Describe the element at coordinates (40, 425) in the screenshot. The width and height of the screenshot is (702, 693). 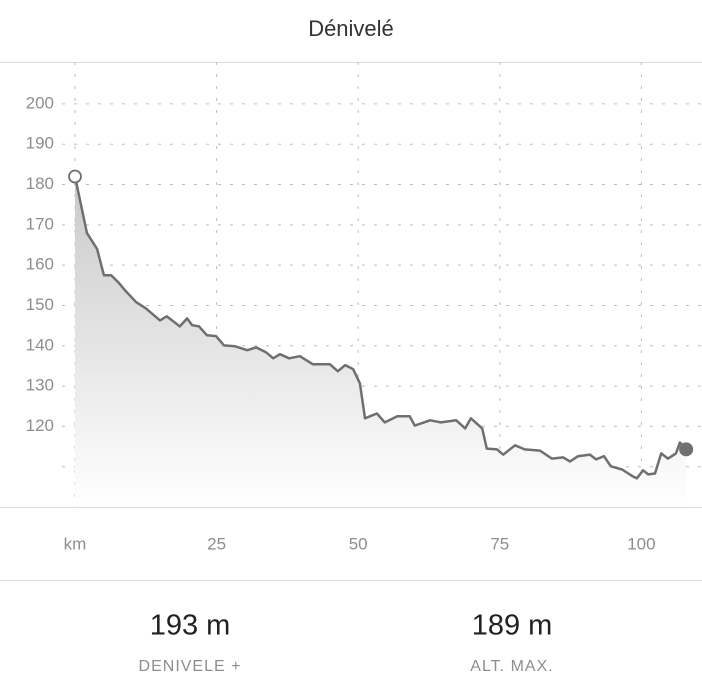
I see `y-tick-label: 120` at that location.